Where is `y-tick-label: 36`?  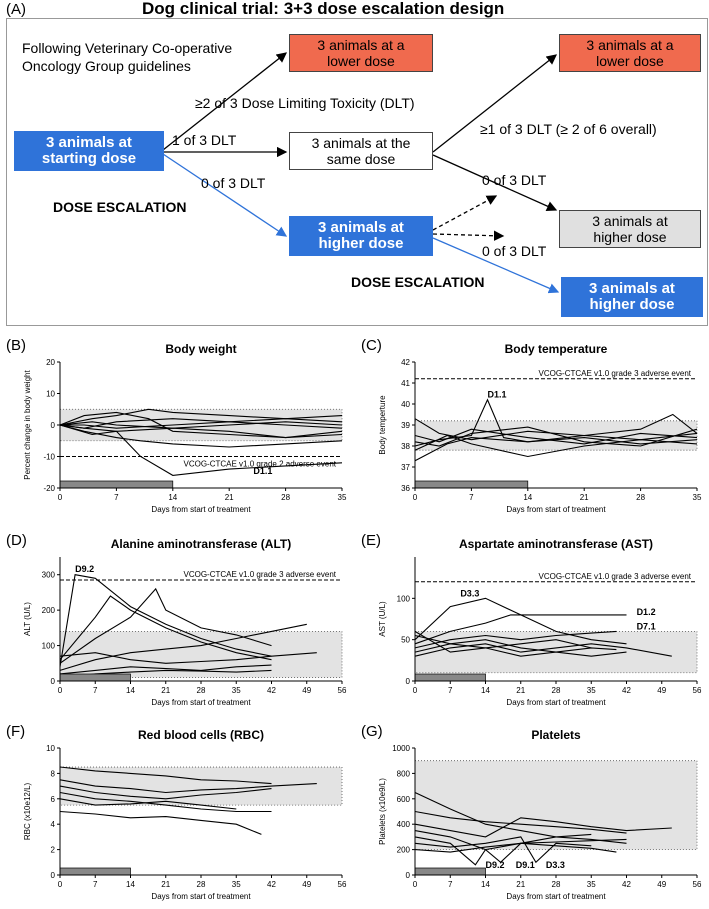 y-tick-label: 36 is located at coordinates (405, 488).